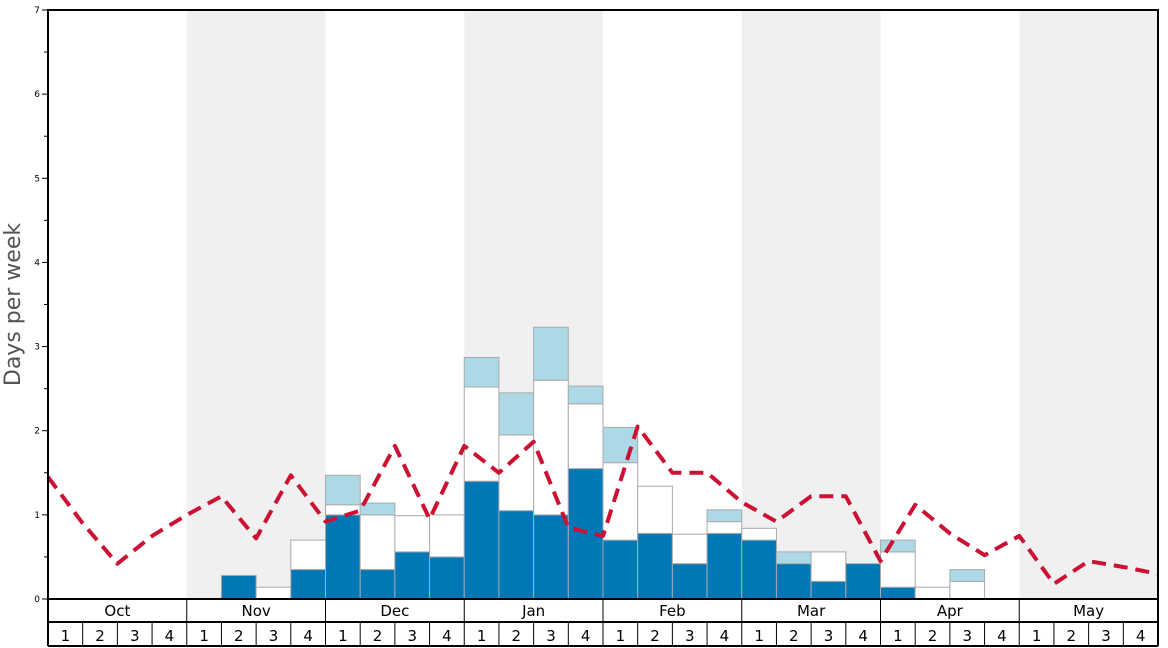  Describe the element at coordinates (533, 611) in the screenshot. I see `month-label-jan: Jan` at that location.